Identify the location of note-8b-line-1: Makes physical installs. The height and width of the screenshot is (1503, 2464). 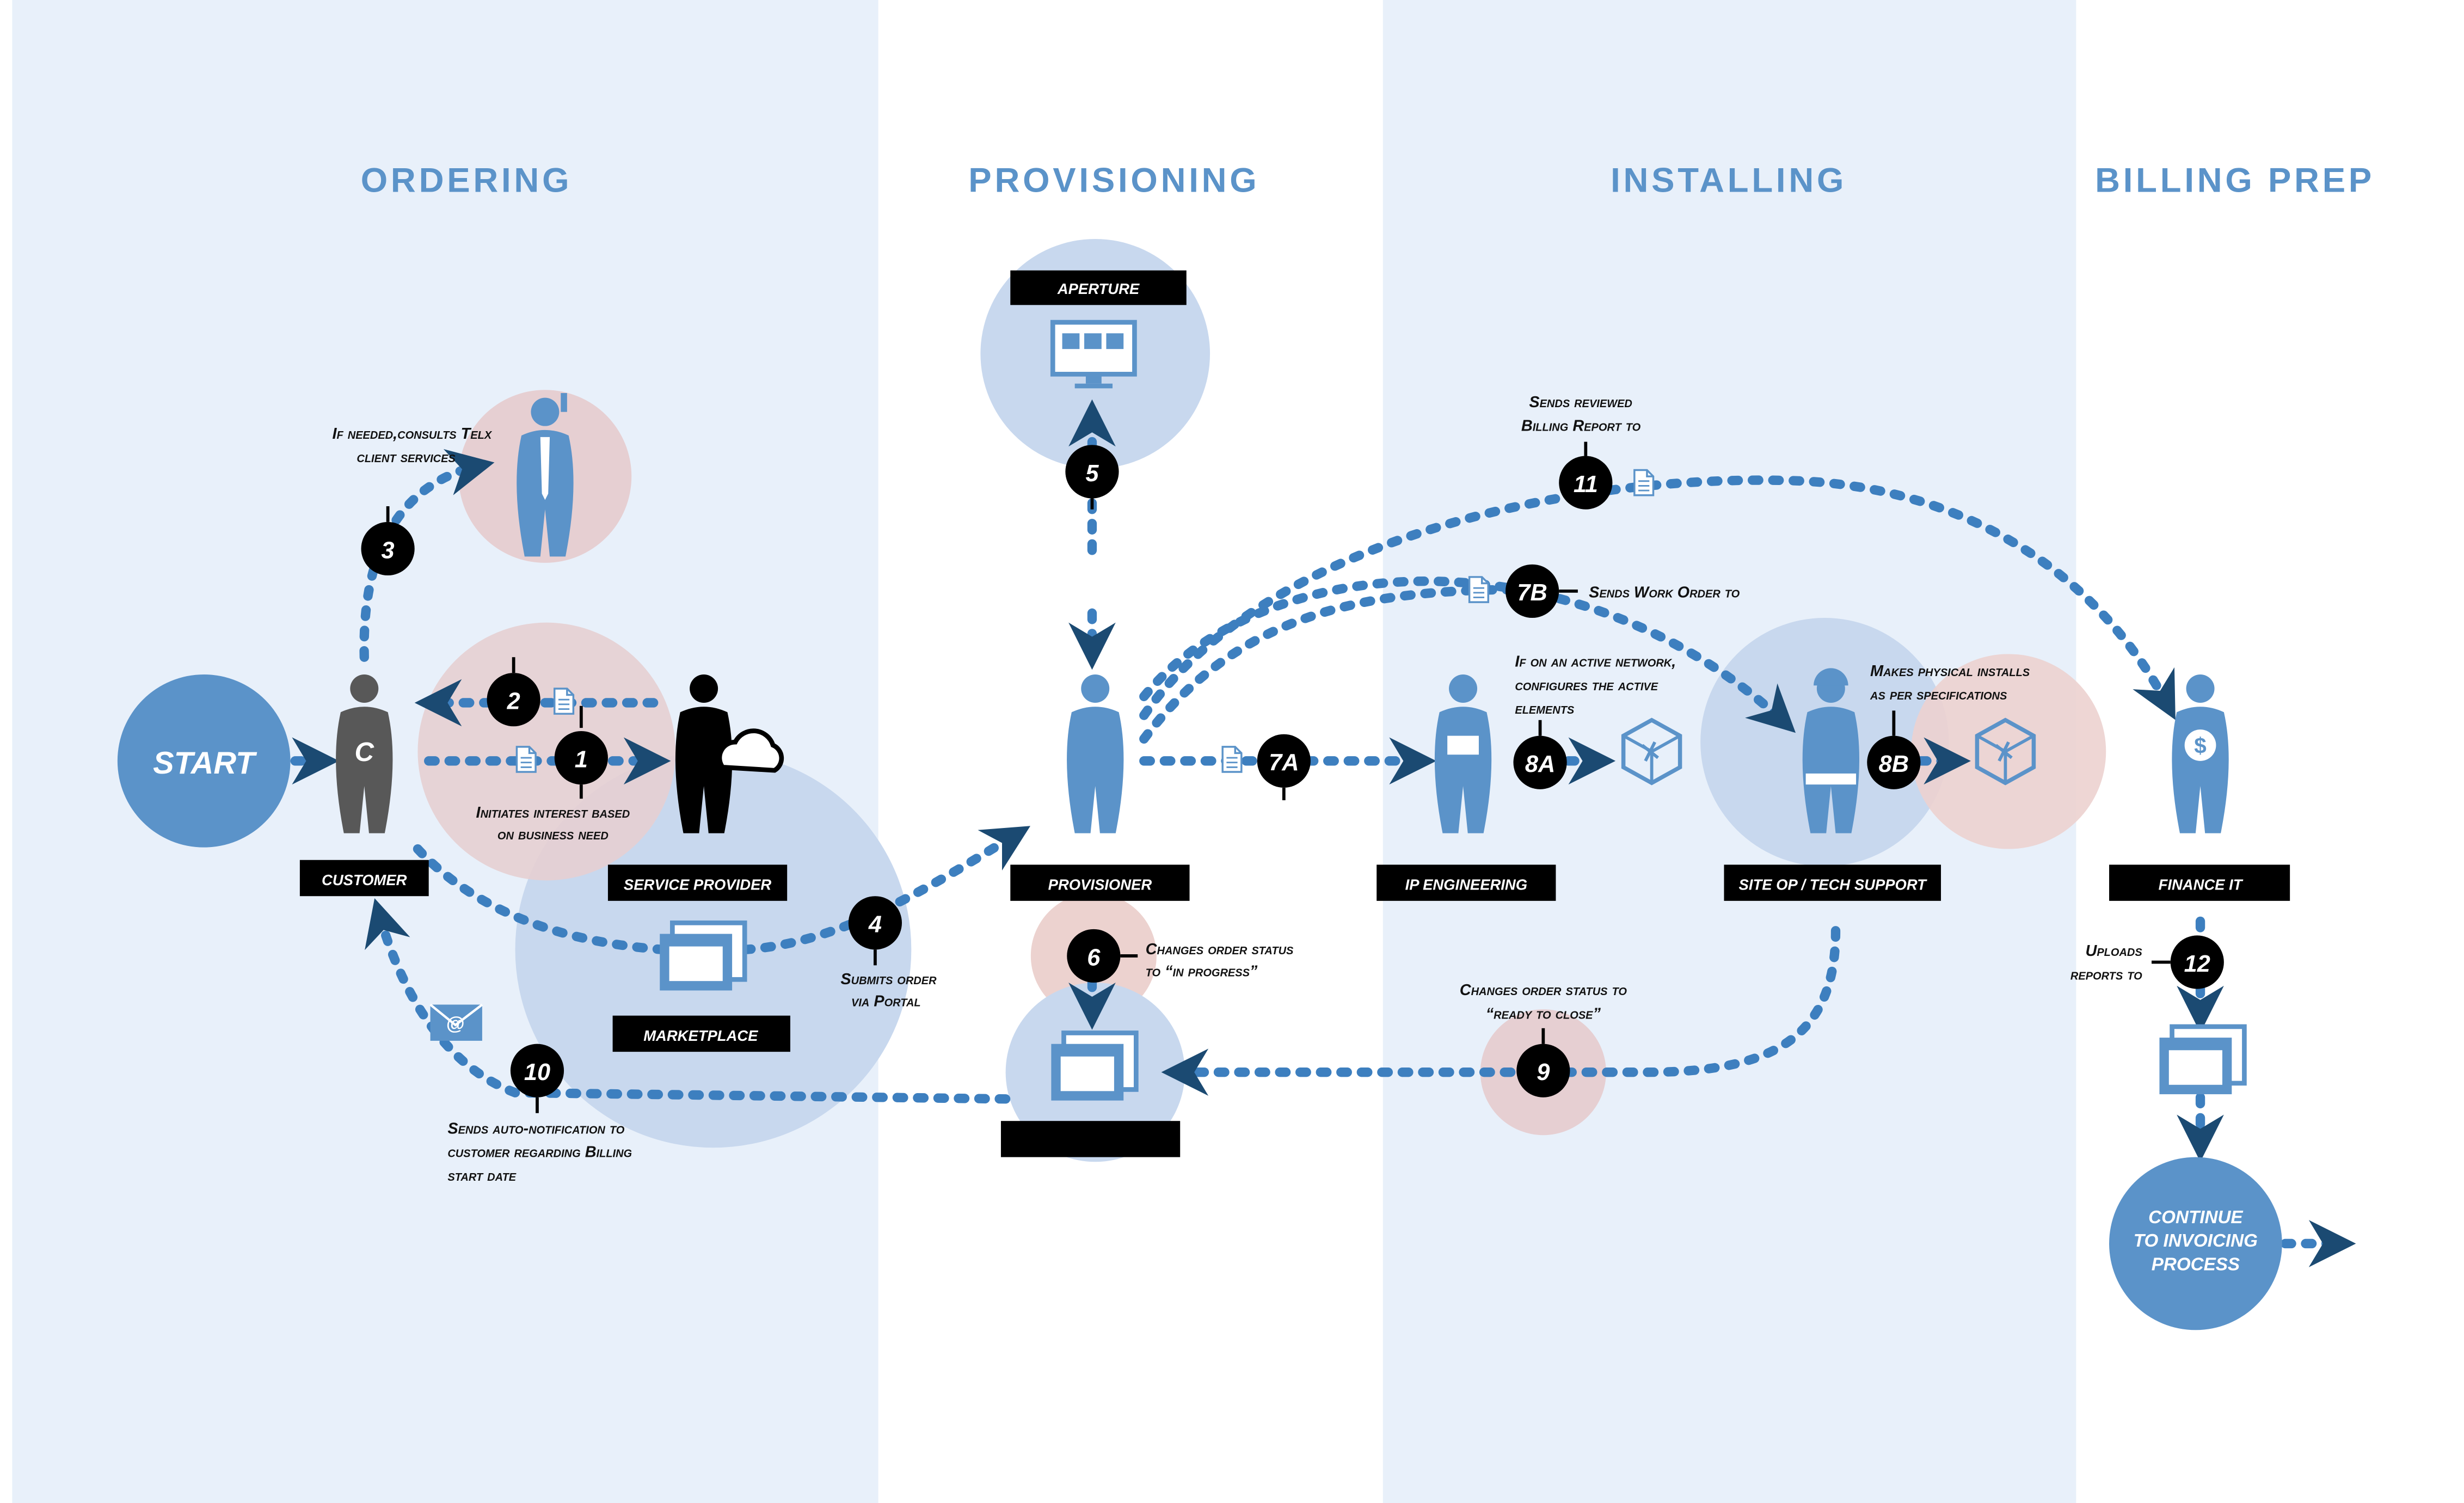
(1950, 671).